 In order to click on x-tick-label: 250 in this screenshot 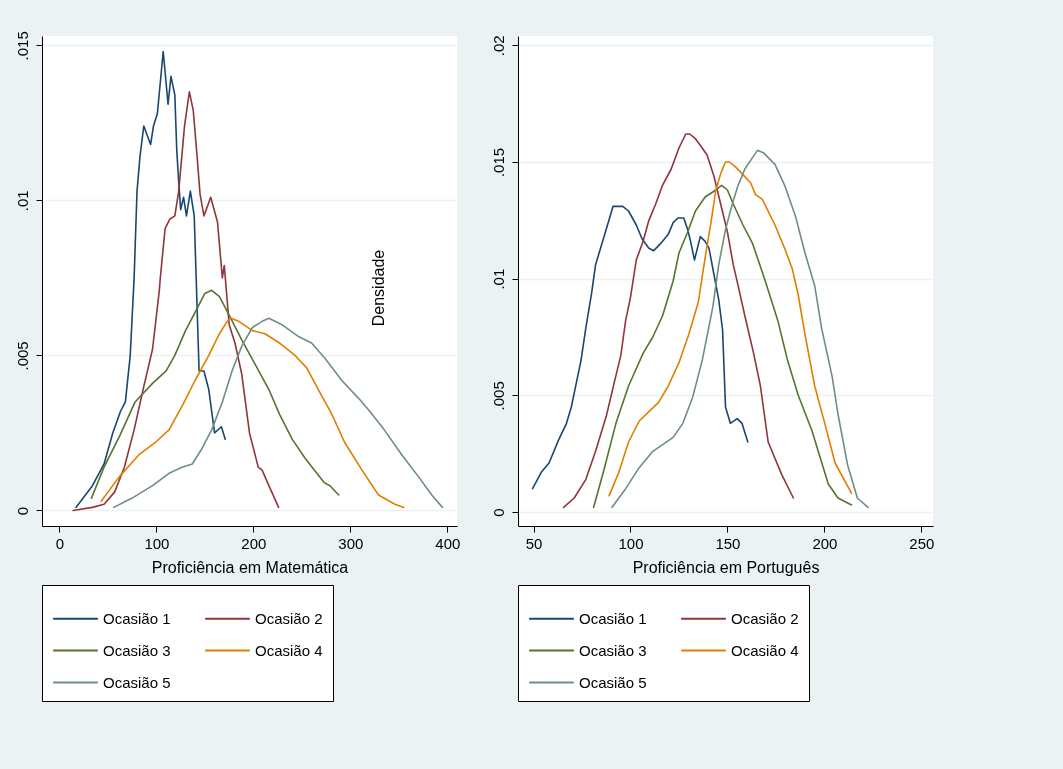, I will do `click(922, 543)`.